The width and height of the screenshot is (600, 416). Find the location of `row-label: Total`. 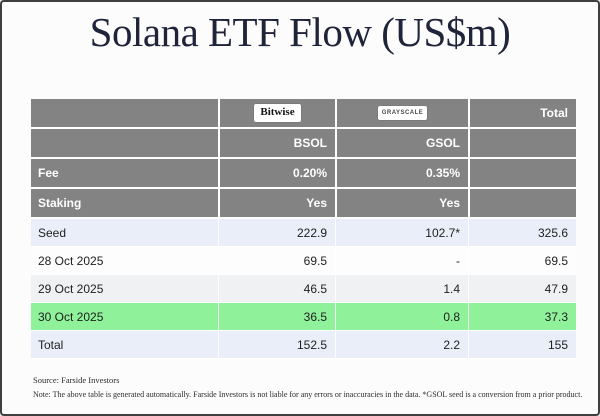

row-label: Total is located at coordinates (51, 344).